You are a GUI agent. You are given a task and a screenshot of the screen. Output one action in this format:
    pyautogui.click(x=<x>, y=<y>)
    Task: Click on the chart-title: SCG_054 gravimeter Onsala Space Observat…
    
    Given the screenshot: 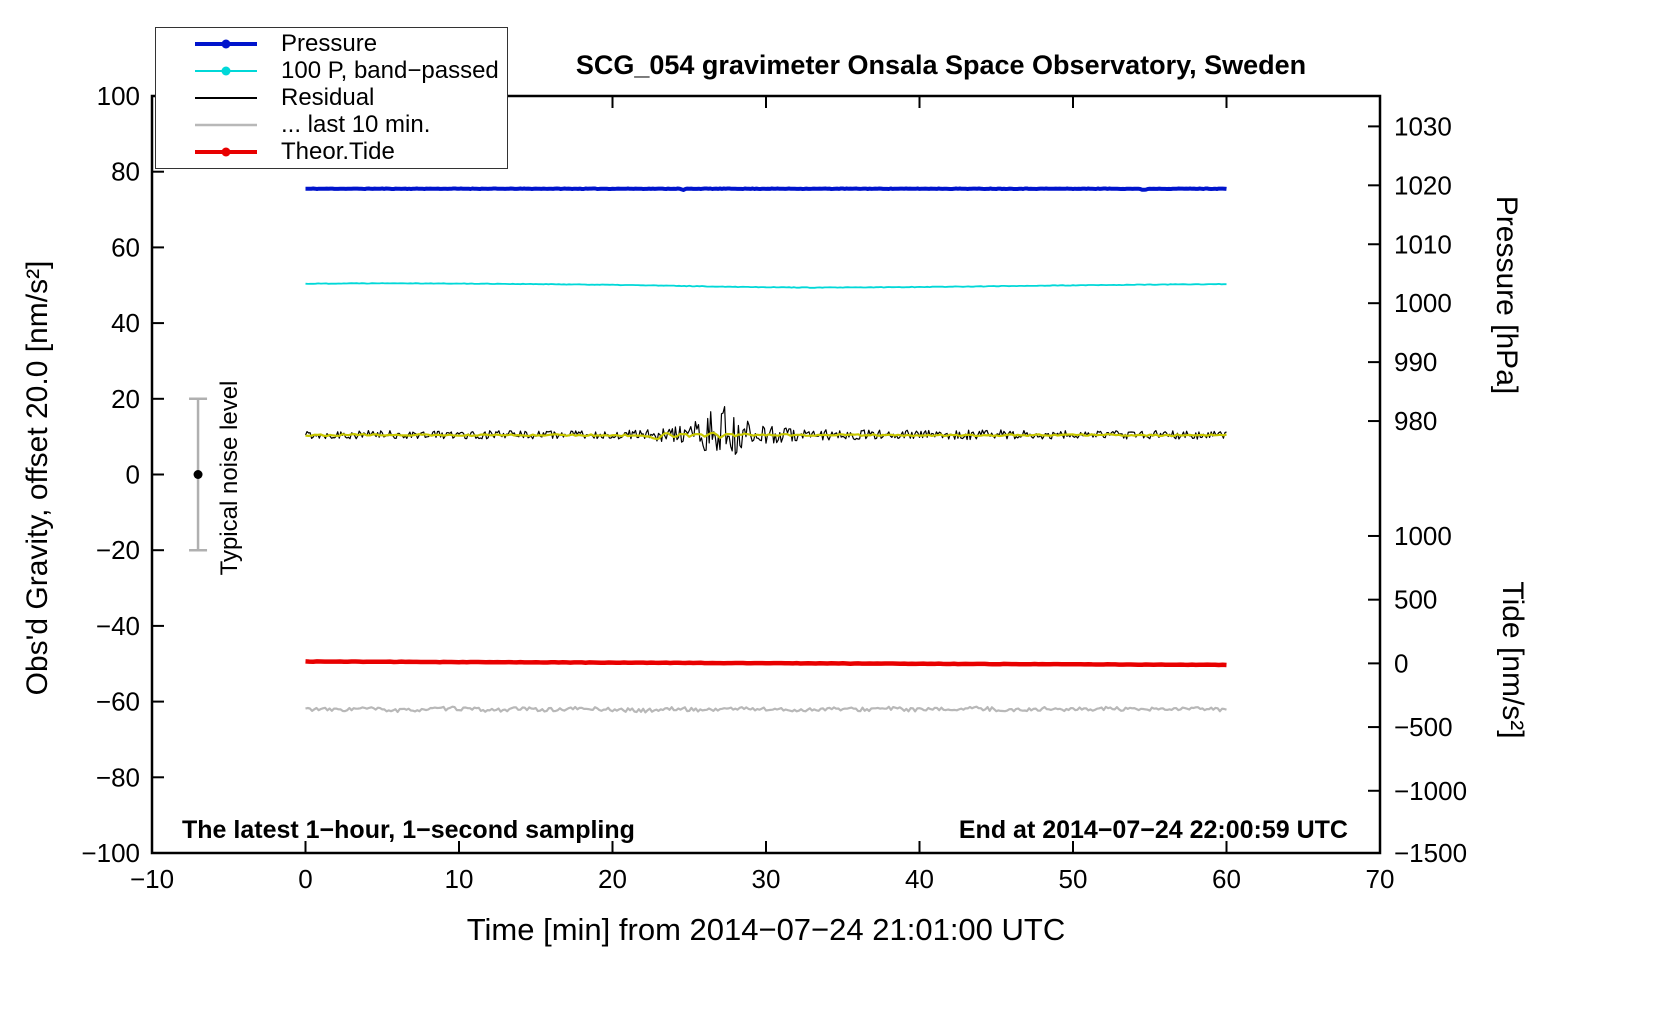 What is the action you would take?
    pyautogui.click(x=941, y=65)
    